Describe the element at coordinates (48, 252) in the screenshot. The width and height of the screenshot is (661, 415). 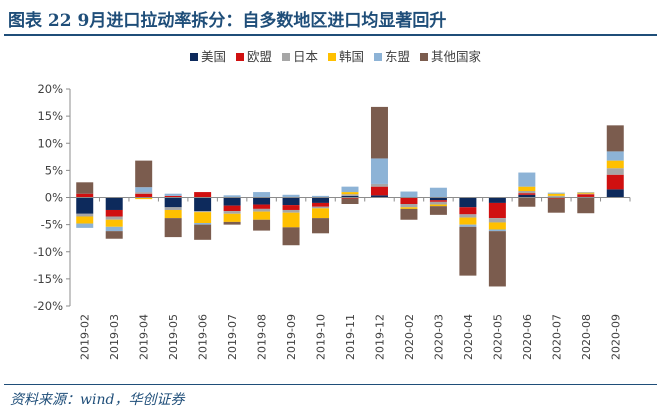
I see `y-tick-label: -10%` at that location.